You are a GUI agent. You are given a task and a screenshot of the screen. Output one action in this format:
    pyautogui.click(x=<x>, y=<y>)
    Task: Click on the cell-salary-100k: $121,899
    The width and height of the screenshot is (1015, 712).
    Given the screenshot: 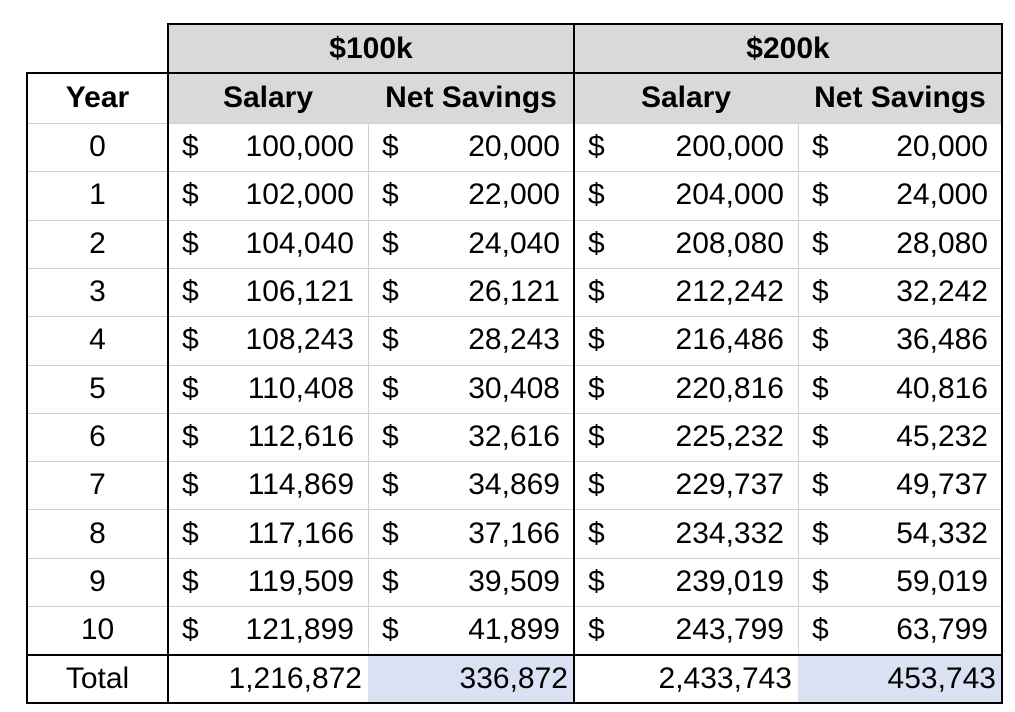 What is the action you would take?
    pyautogui.click(x=268, y=630)
    